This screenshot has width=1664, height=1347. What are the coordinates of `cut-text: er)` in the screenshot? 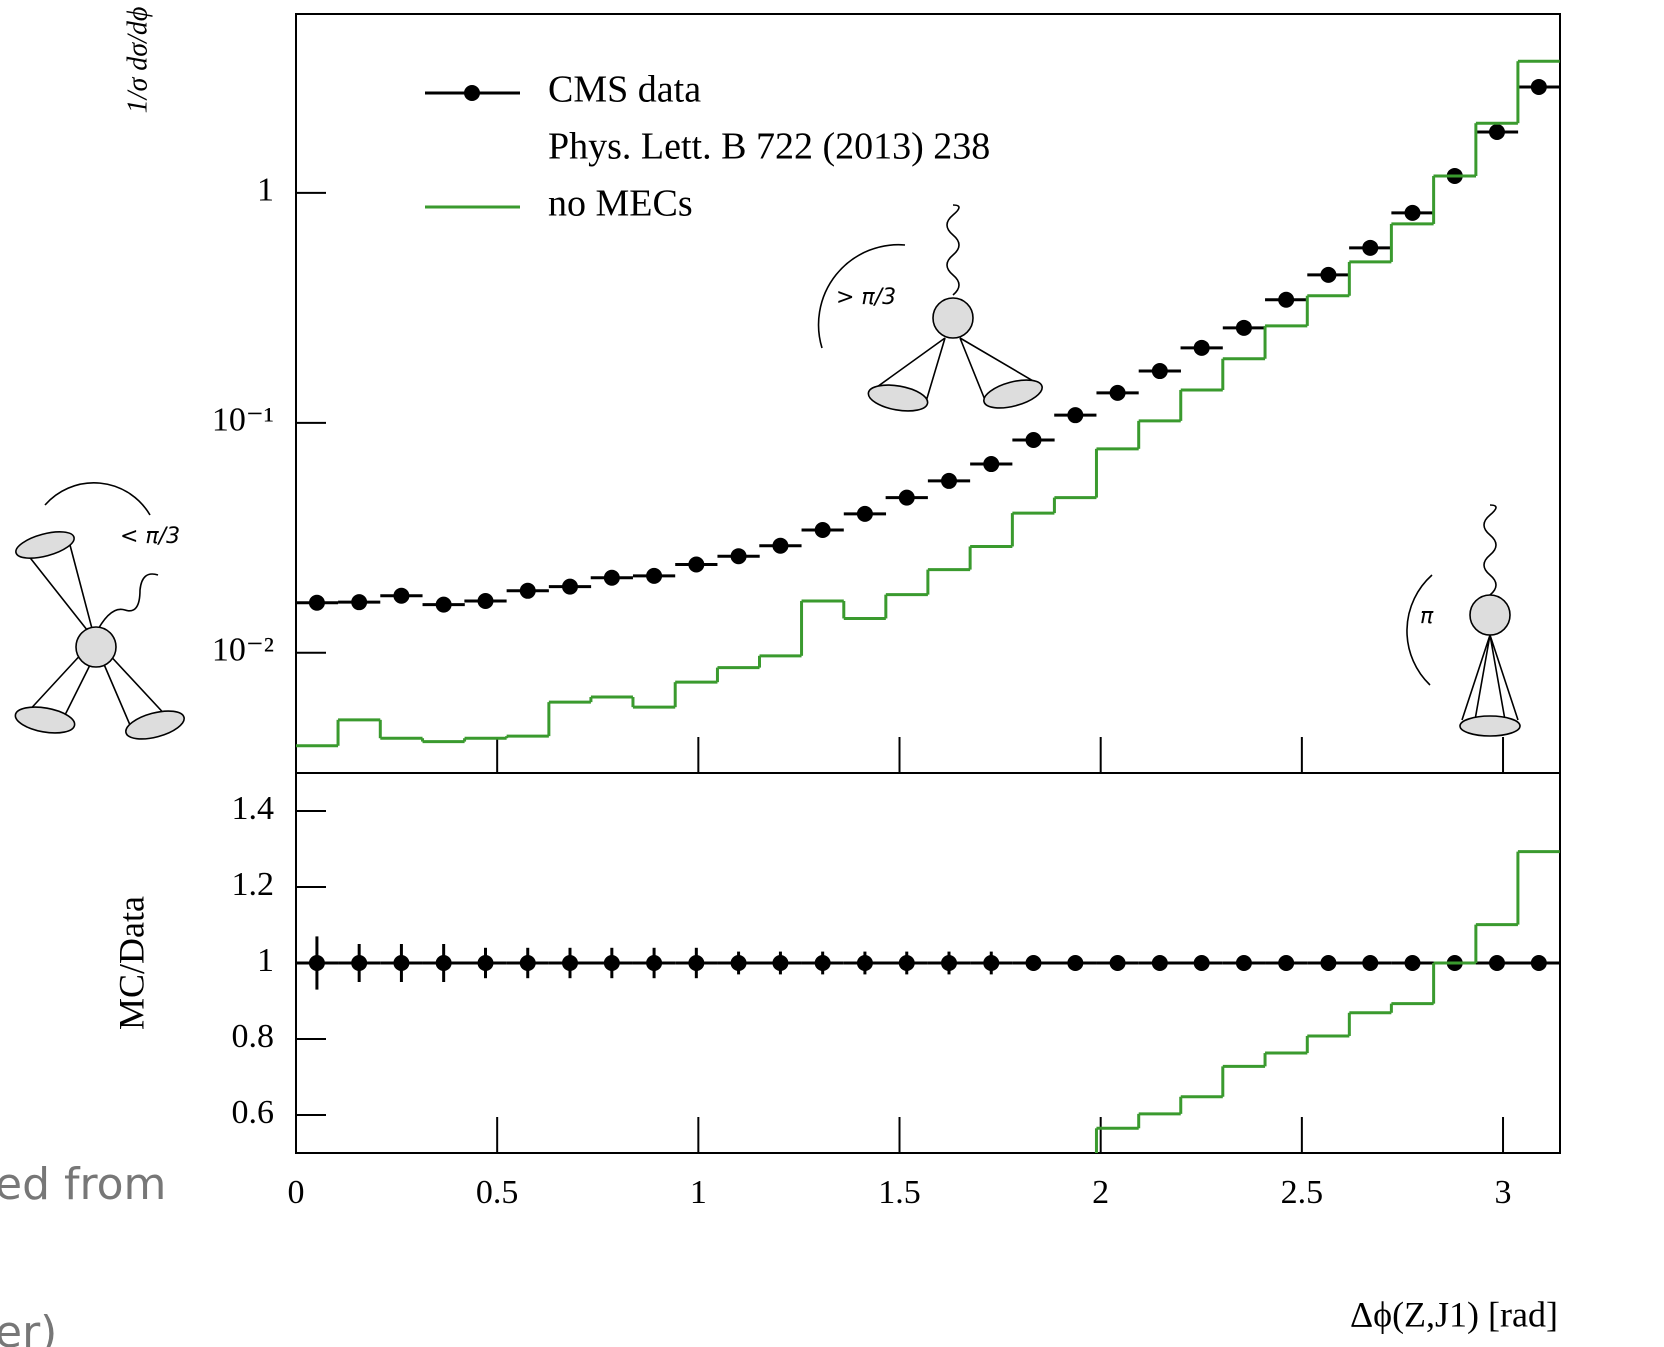 It's located at (28, 1327).